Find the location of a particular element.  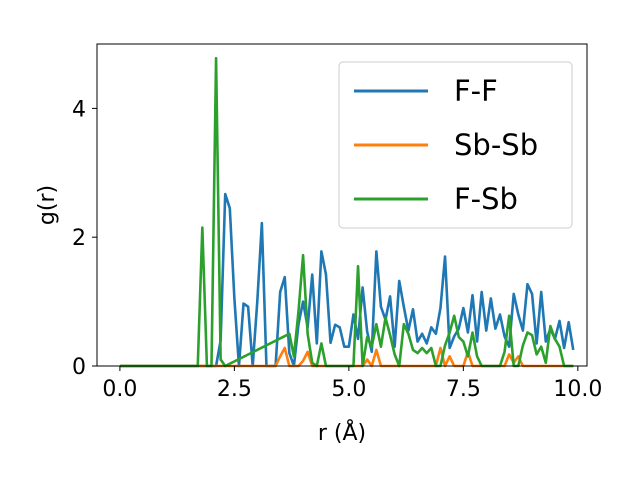

x-tick-label: 5.0 is located at coordinates (348, 389).